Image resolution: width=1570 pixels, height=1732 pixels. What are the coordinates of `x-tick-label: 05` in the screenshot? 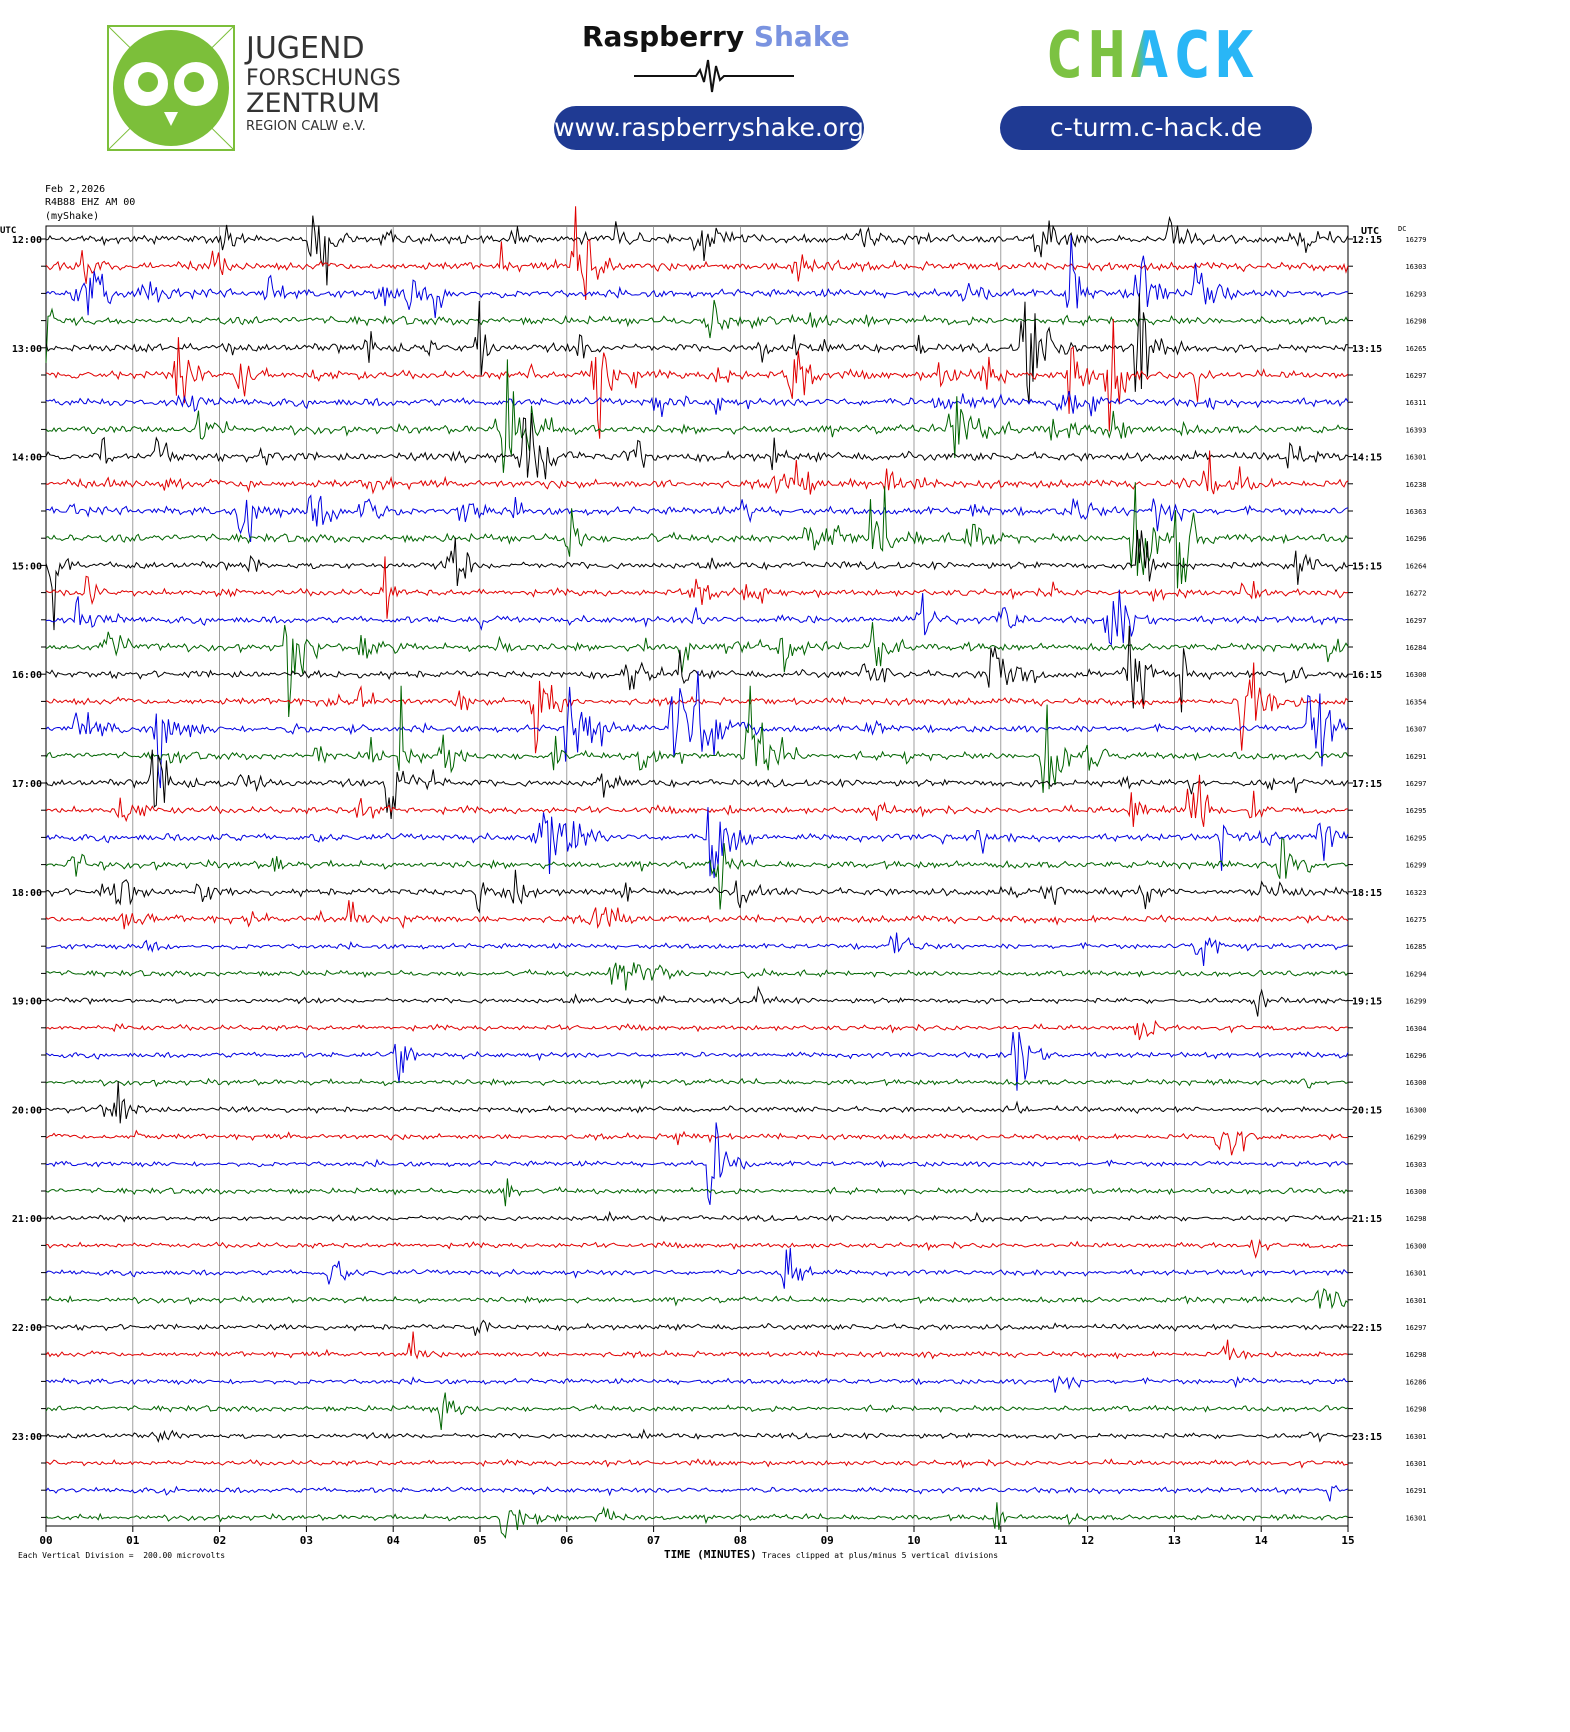 It's located at (479, 1540).